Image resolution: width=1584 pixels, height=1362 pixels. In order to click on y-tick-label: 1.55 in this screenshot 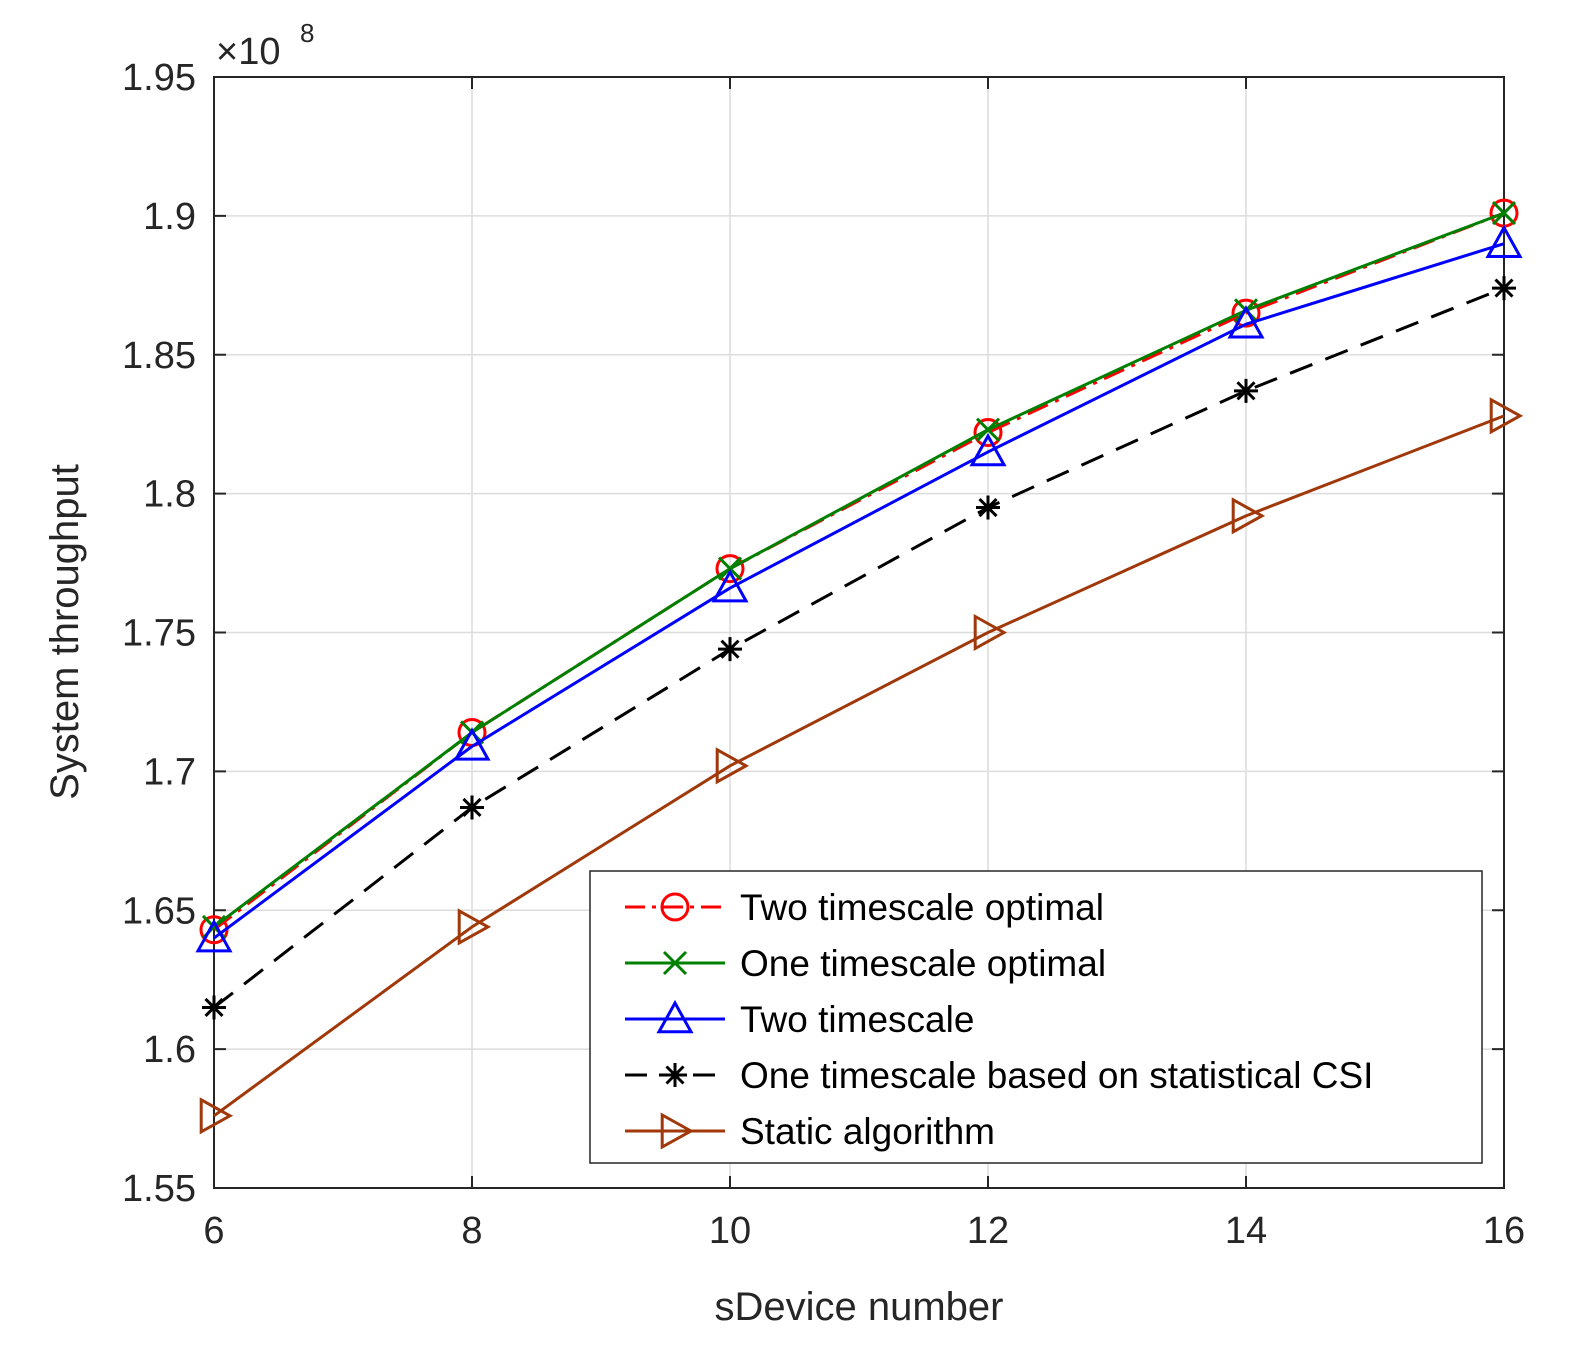, I will do `click(159, 1189)`.